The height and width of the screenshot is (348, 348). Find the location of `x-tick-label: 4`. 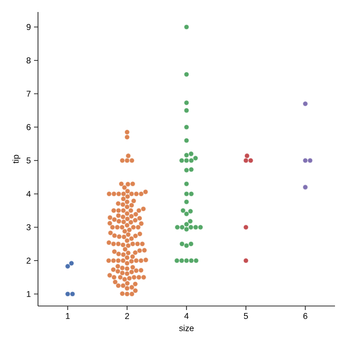

x-tick-label: 4 is located at coordinates (186, 316).